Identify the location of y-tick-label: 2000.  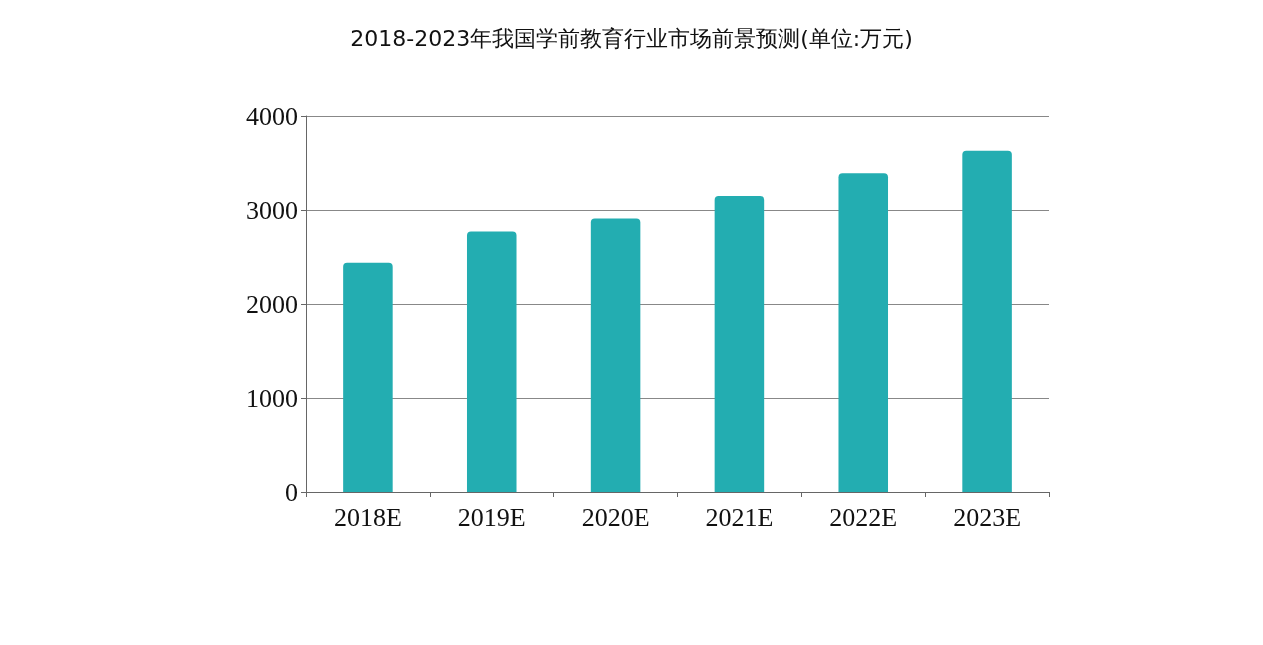
(272, 304).